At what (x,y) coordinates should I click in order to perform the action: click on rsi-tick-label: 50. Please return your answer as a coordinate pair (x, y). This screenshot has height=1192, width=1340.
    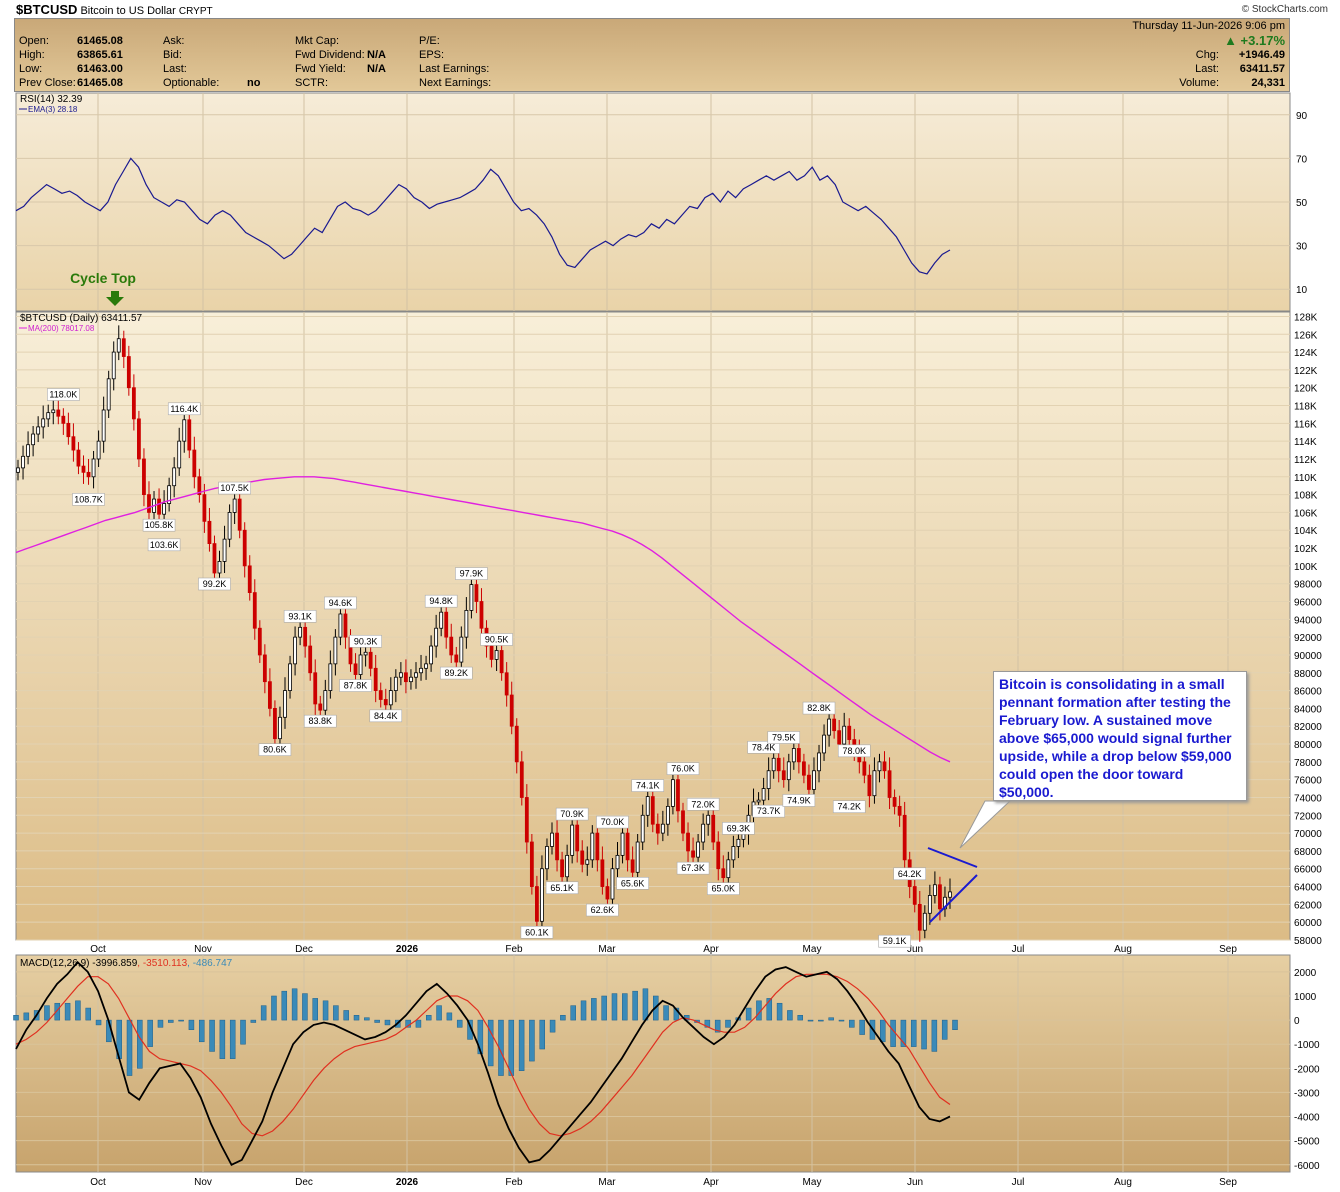
    Looking at the image, I should click on (1302, 203).